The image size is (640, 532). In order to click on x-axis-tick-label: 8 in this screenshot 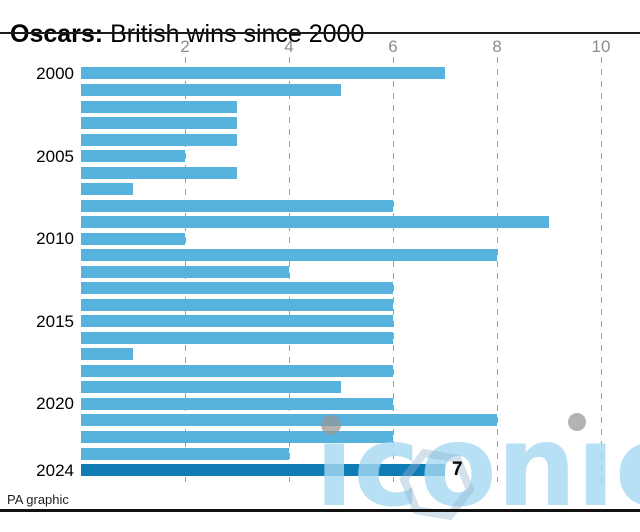, I will do `click(497, 46)`.